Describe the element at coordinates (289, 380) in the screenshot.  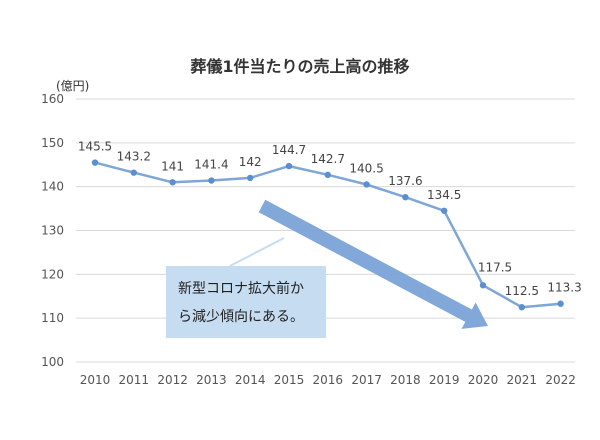
I see `x-tick-label: 2015` at that location.